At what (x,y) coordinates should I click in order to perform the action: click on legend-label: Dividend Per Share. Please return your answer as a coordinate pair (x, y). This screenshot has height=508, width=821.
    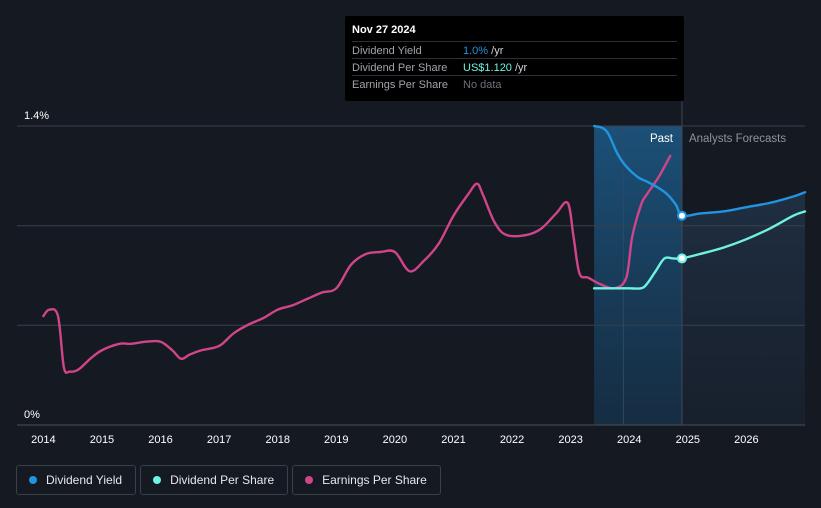
    Looking at the image, I should click on (222, 480).